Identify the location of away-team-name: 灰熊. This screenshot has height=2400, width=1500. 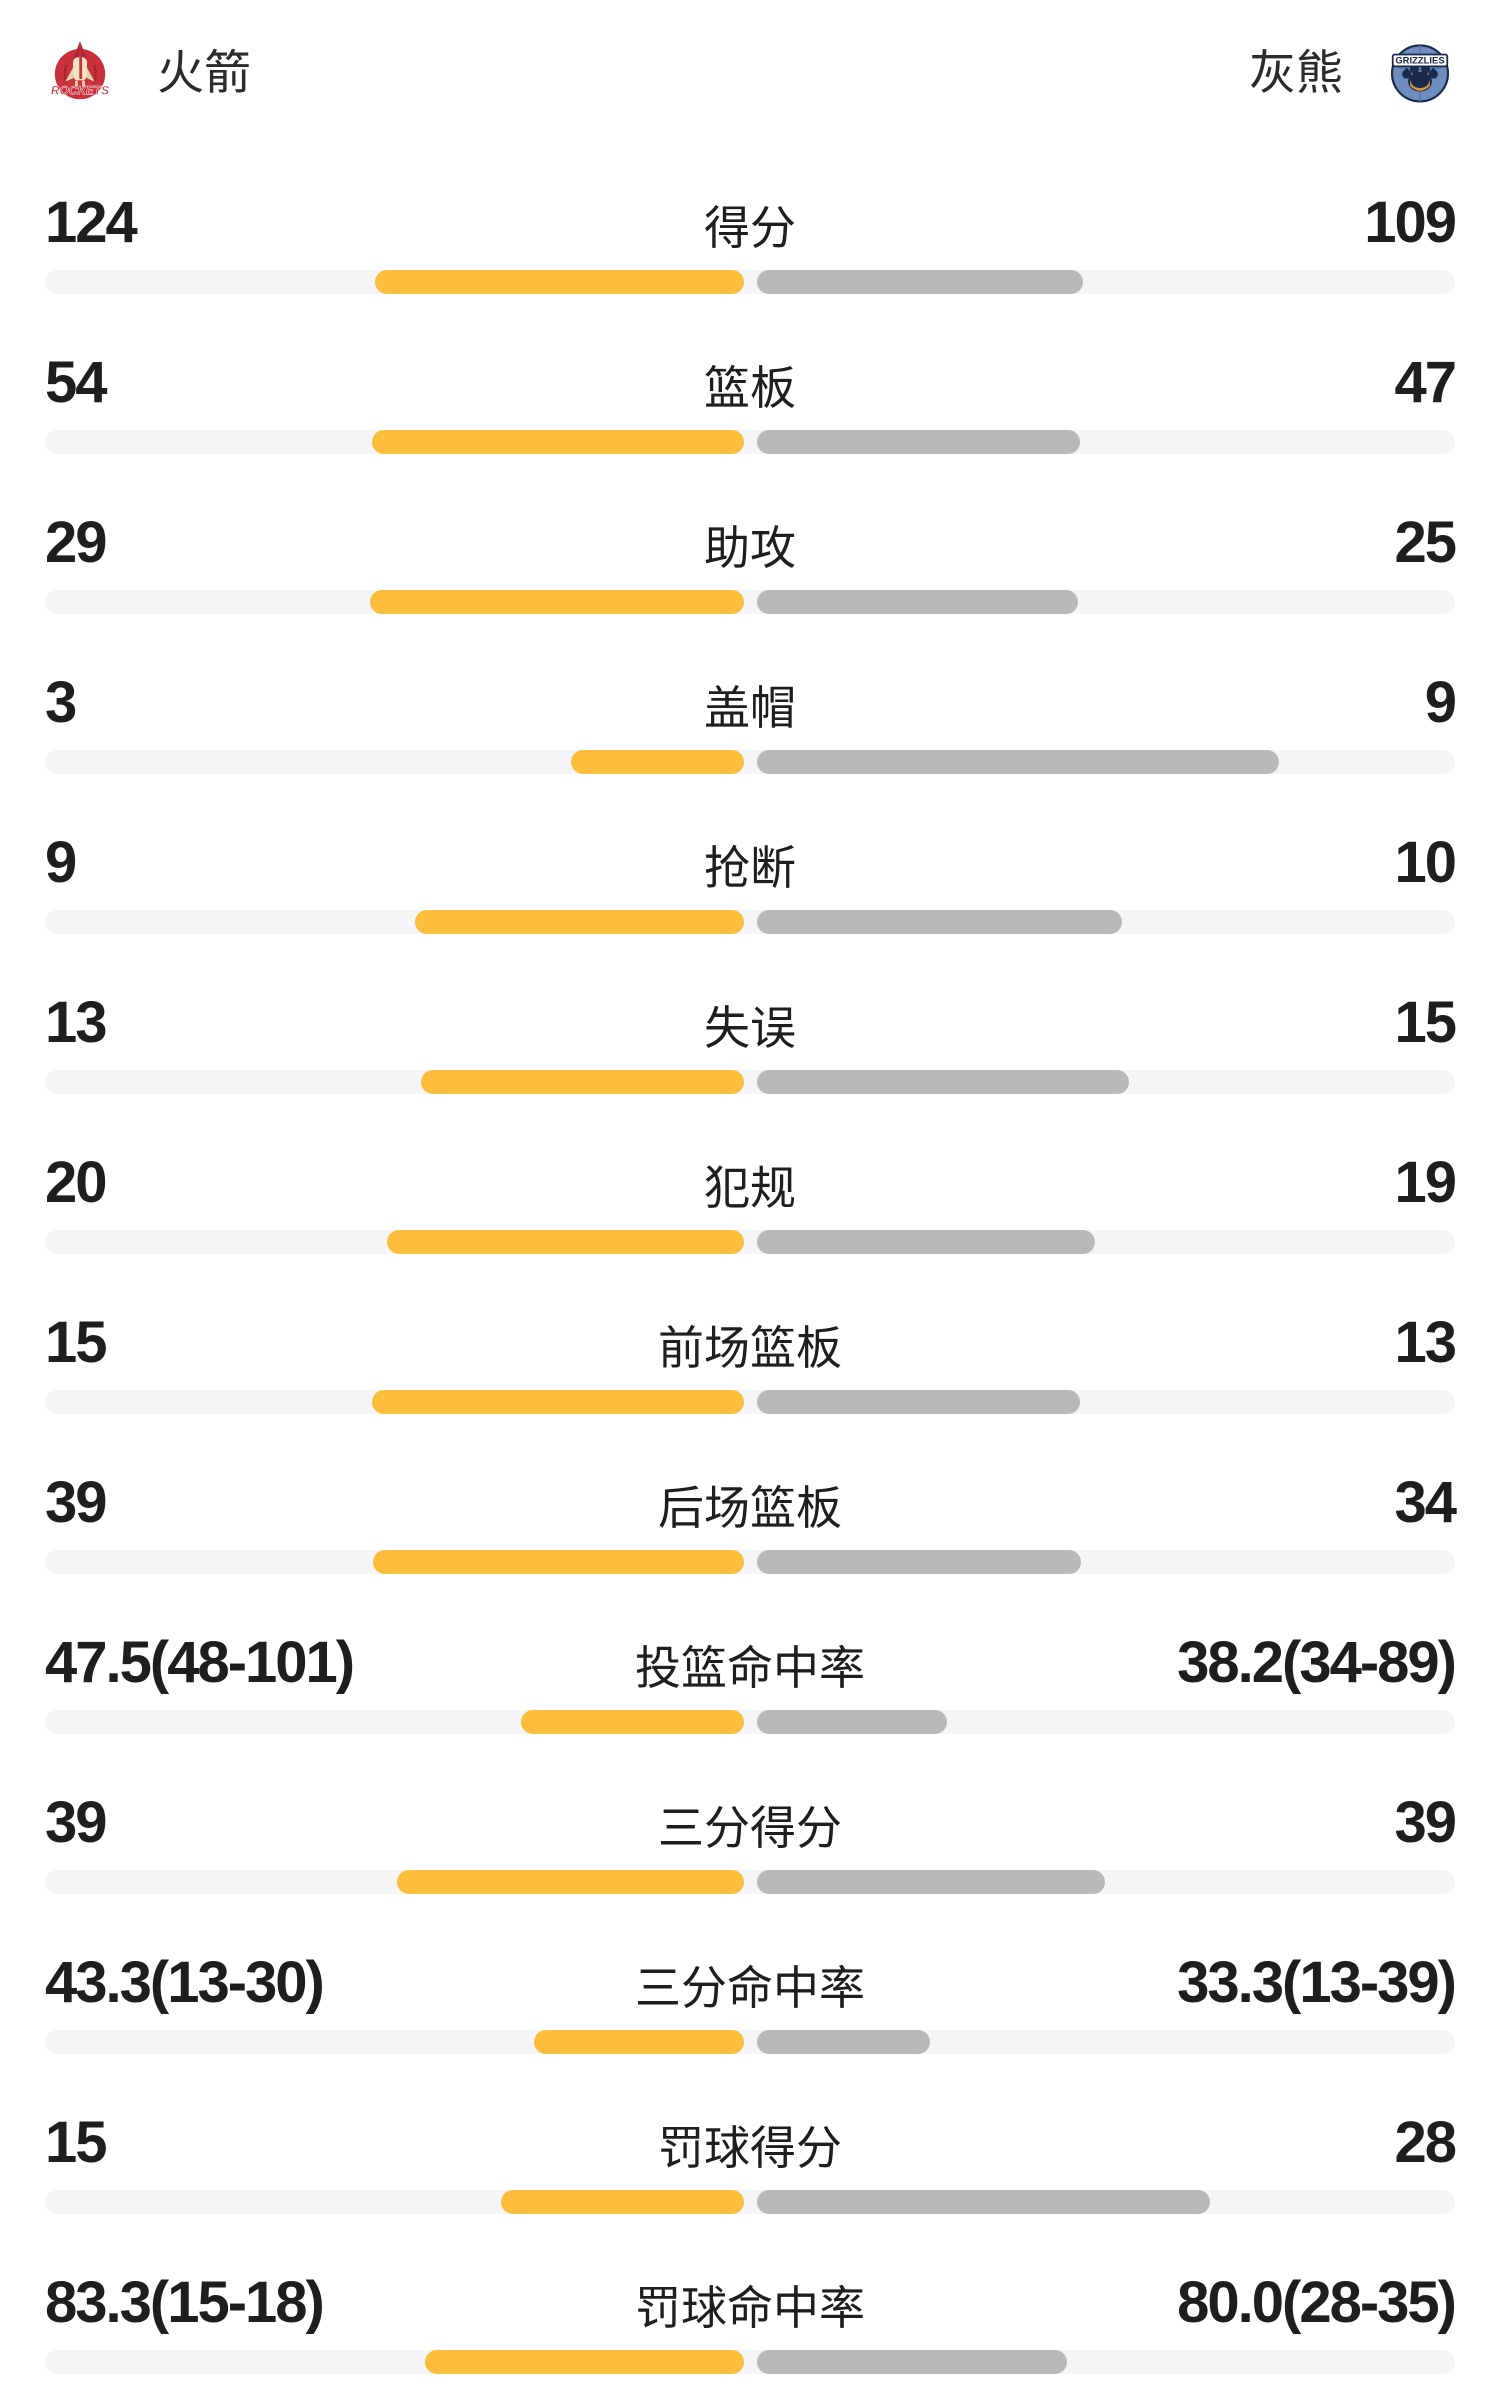
(1296, 72).